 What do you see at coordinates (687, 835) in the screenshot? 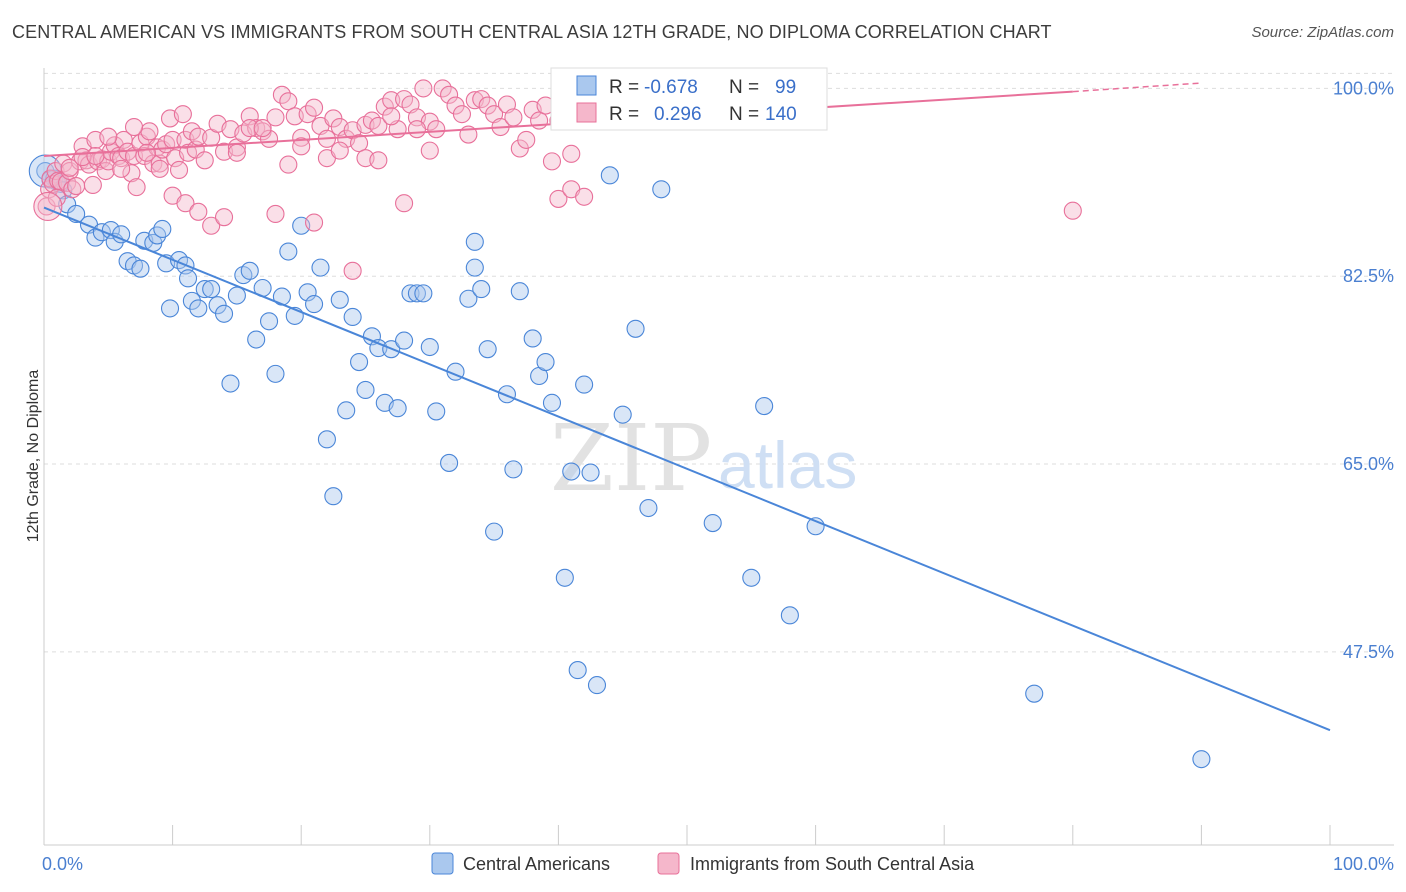
I see `x-ticks` at bounding box center [687, 835].